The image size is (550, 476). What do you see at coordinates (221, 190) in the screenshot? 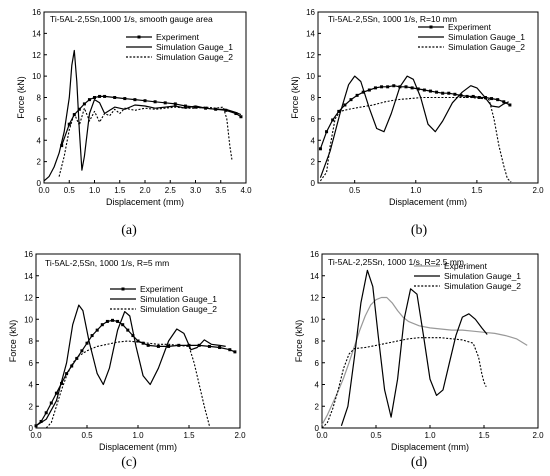
I see `x-tick-label: 3.5` at bounding box center [221, 190].